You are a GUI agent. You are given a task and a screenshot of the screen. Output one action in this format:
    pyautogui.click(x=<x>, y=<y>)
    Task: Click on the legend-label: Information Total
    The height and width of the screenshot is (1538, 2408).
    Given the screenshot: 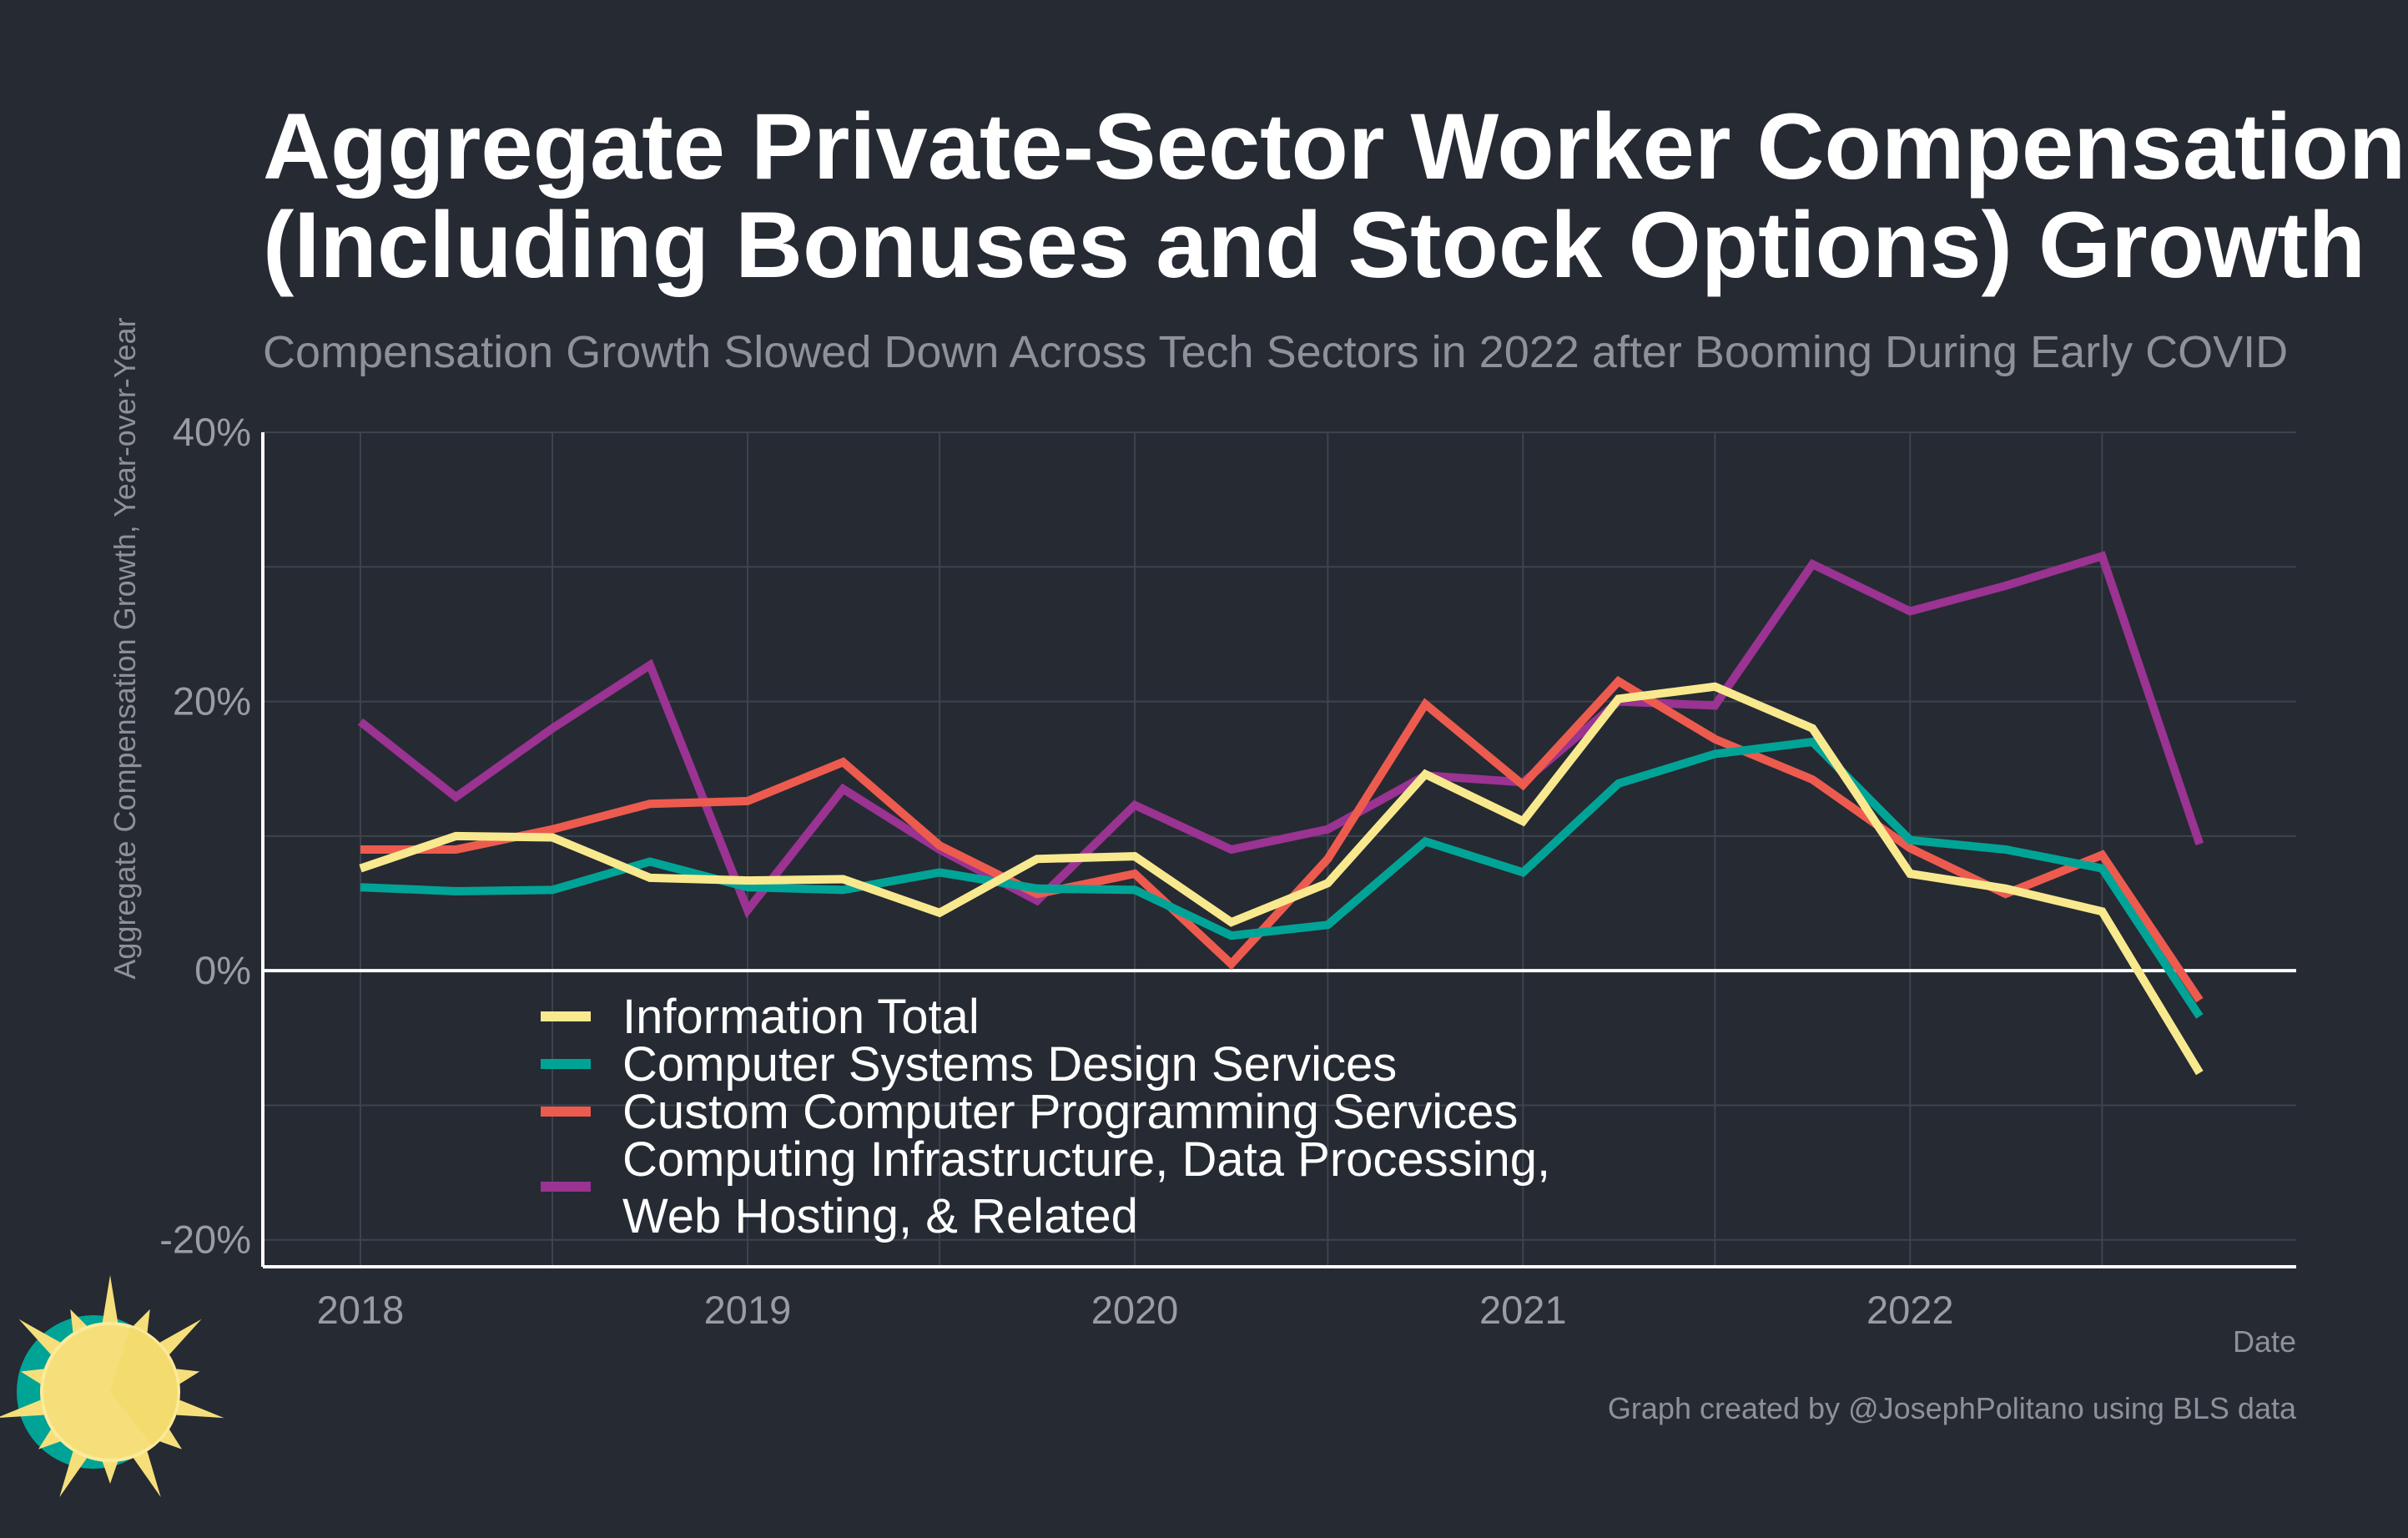 What is the action you would take?
    pyautogui.click(x=801, y=1017)
    